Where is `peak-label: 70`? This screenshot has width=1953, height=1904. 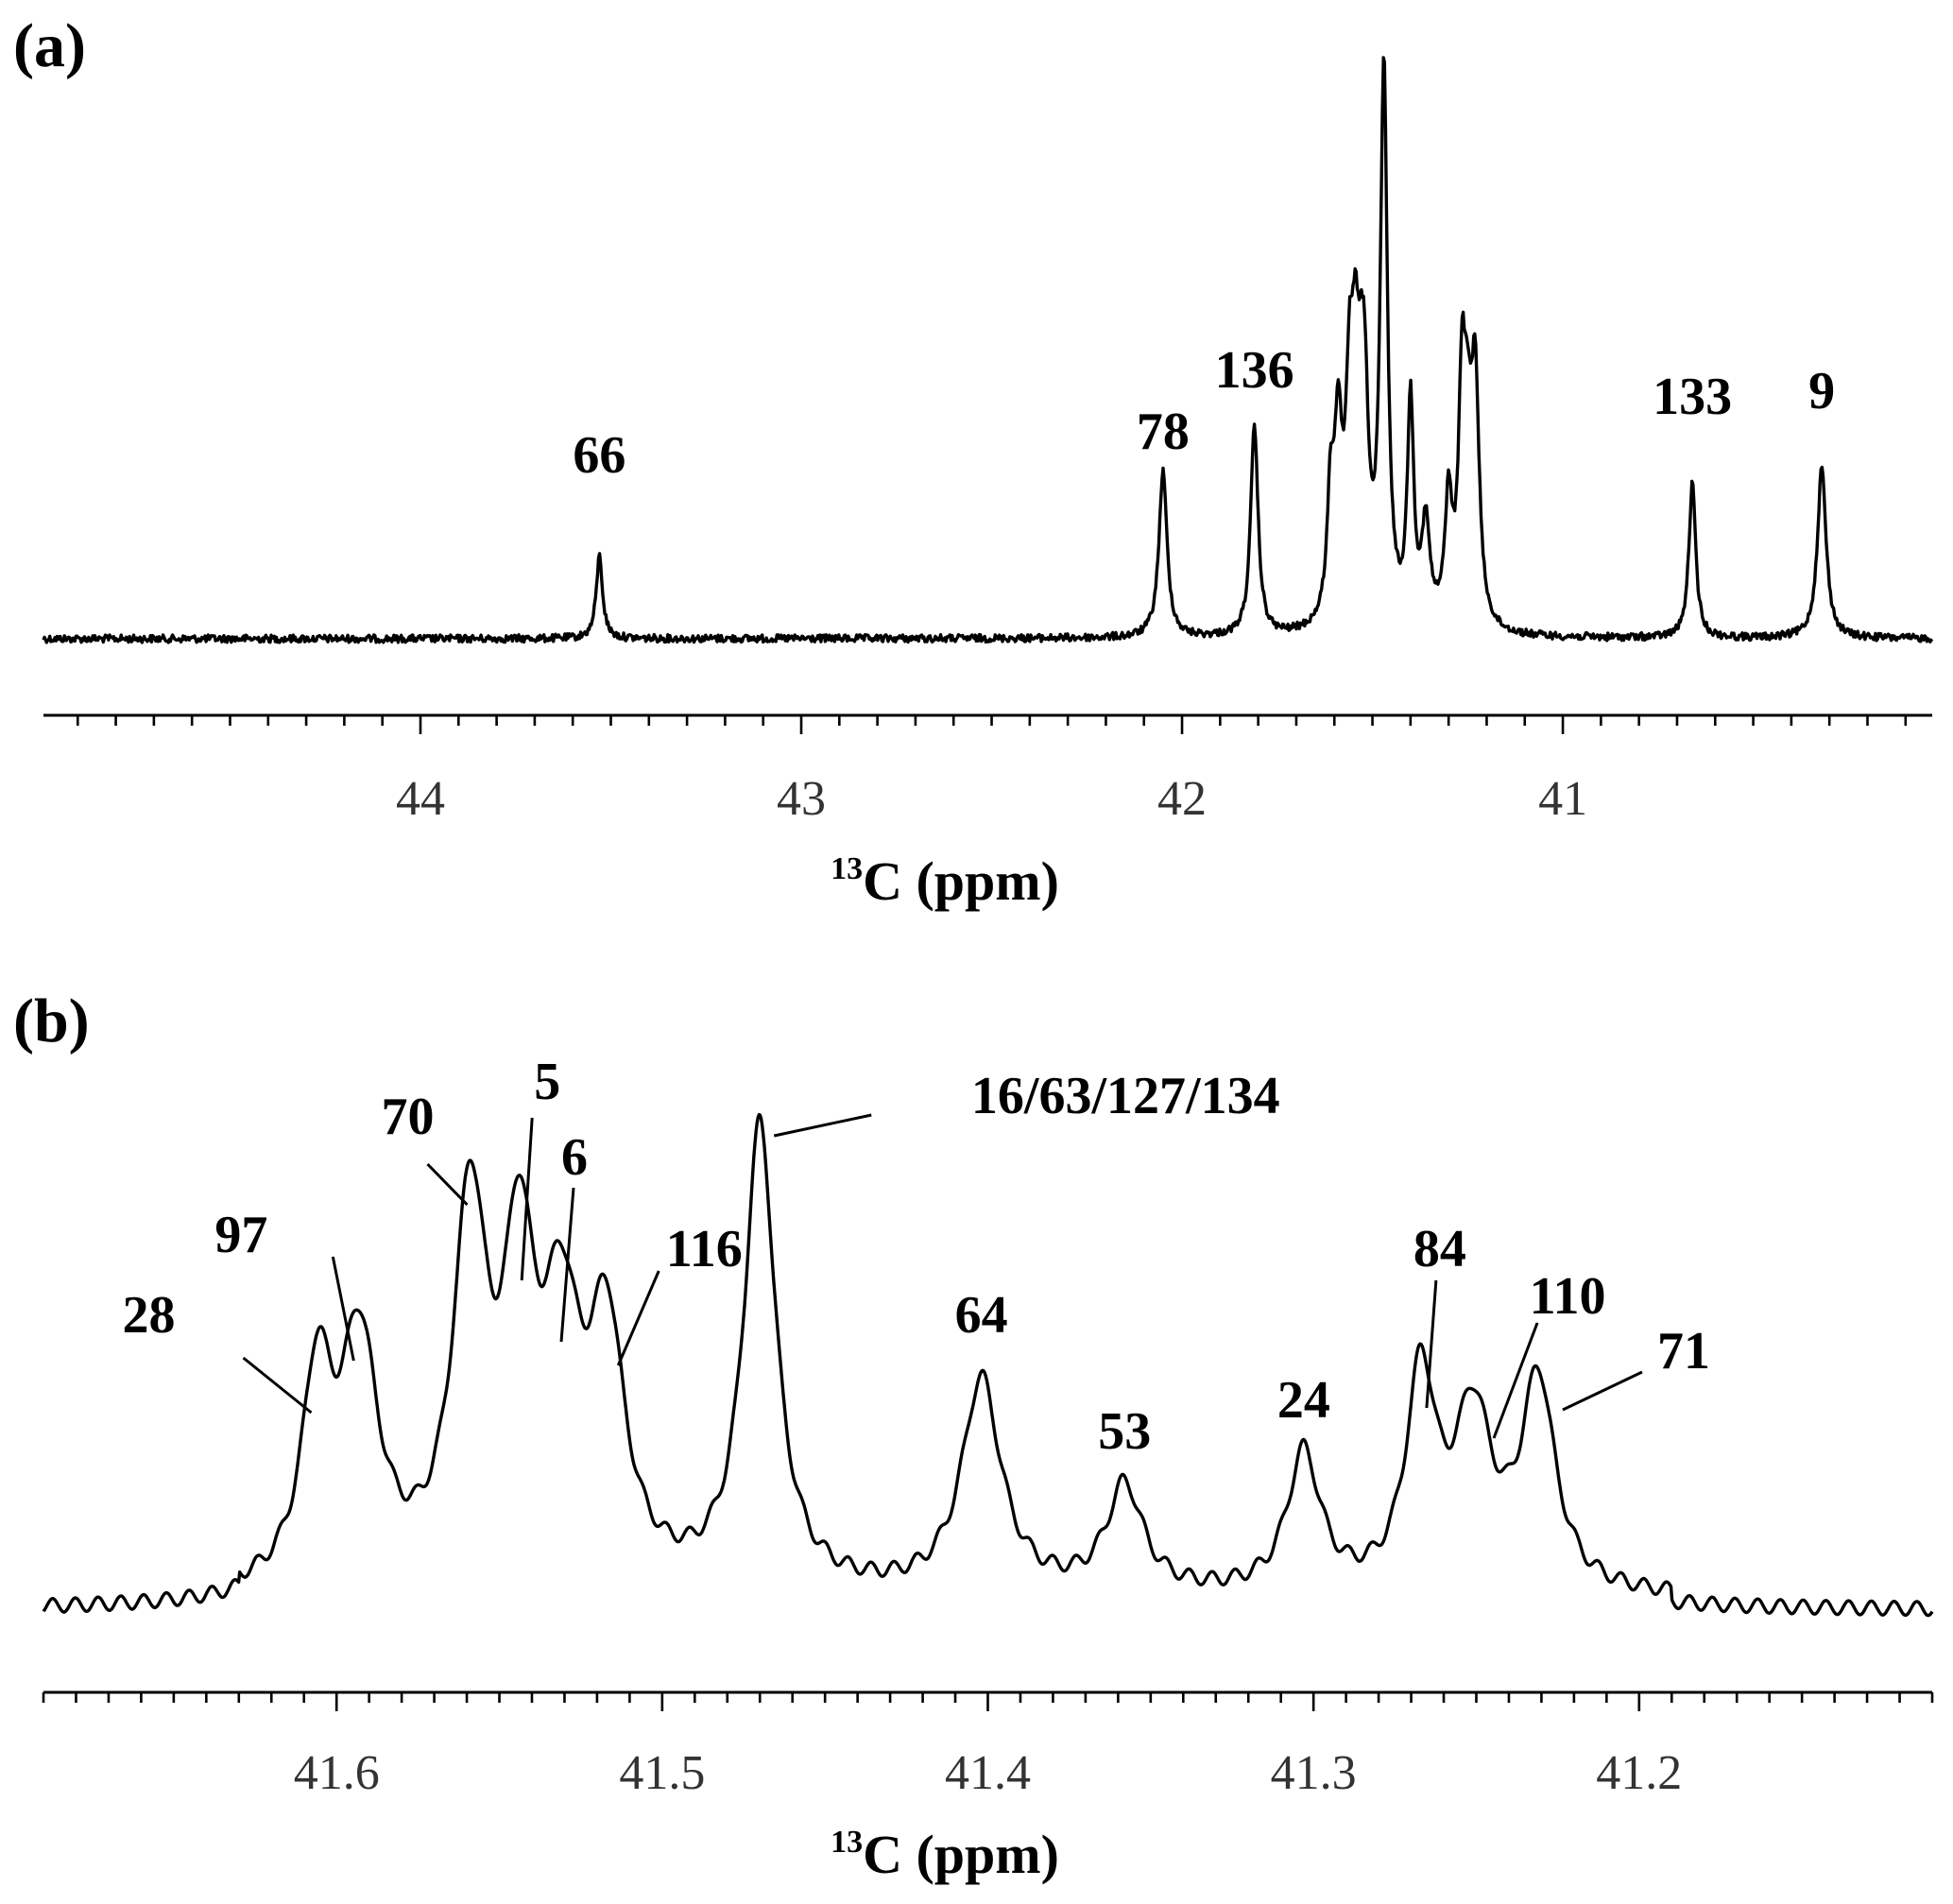 peak-label: 70 is located at coordinates (407, 1117).